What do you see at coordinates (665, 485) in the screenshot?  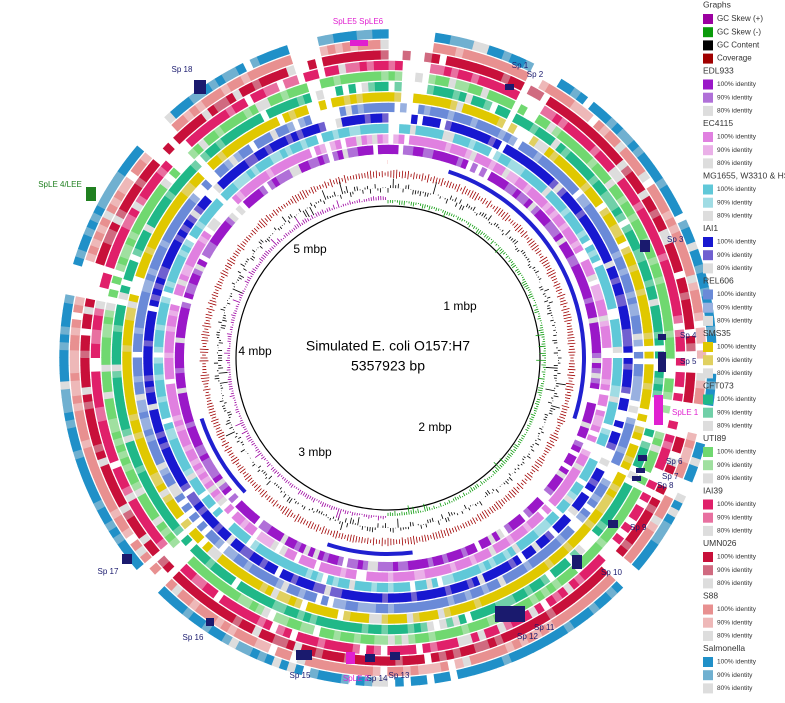 I see `region-label: Sp 8` at bounding box center [665, 485].